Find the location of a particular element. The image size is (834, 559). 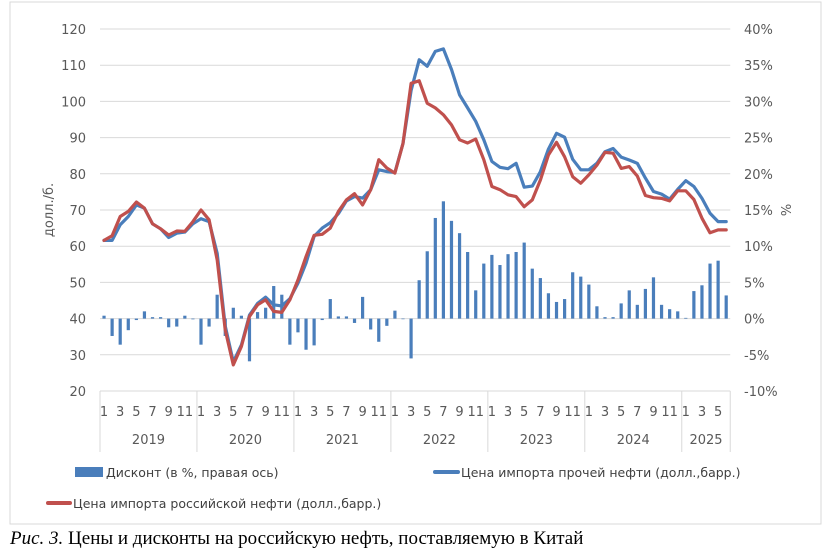

y-right-tick-label: 5% is located at coordinates (754, 283).